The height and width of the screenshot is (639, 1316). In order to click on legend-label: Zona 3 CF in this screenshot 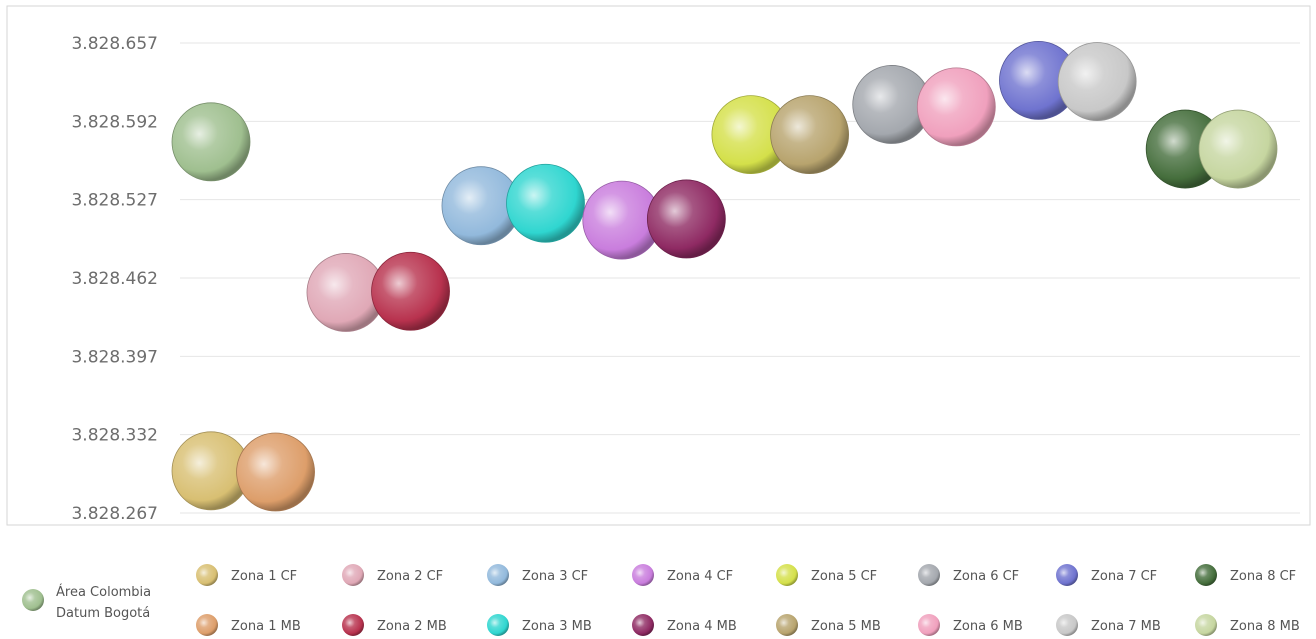, I will do `click(555, 576)`.